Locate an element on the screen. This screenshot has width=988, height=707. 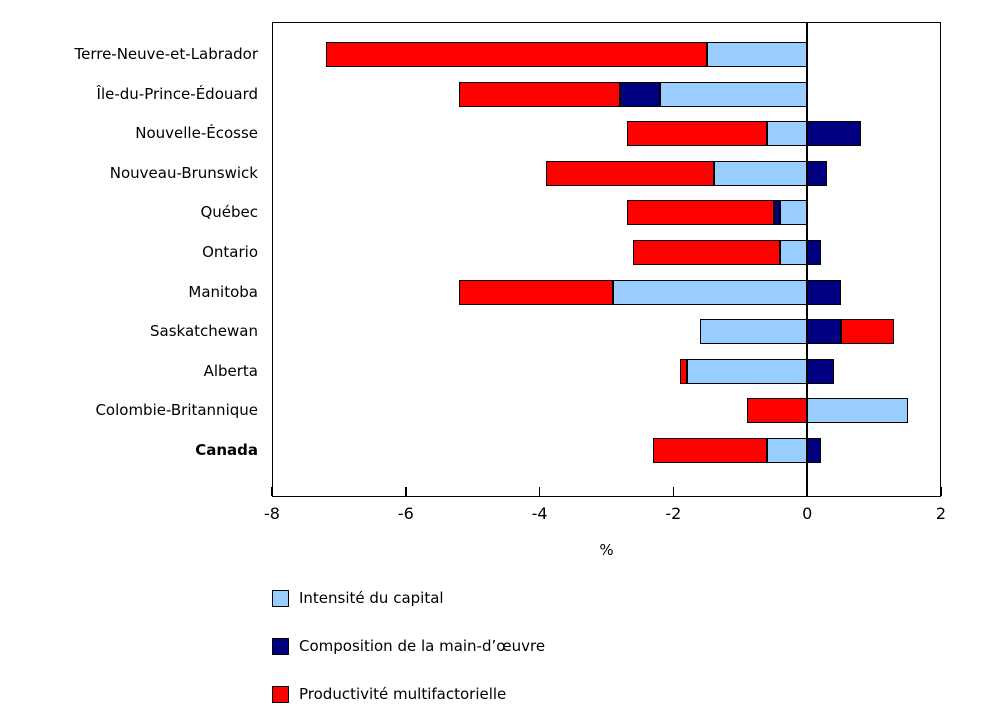
category-label: Québec is located at coordinates (229, 212).